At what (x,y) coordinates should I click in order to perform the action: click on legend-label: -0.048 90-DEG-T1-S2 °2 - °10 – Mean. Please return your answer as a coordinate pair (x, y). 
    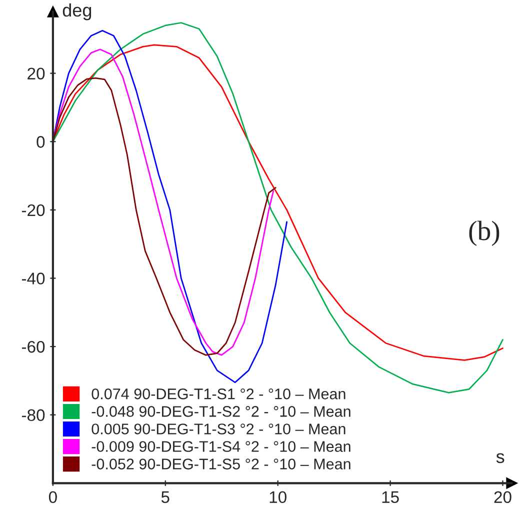
    Looking at the image, I should click on (221, 411).